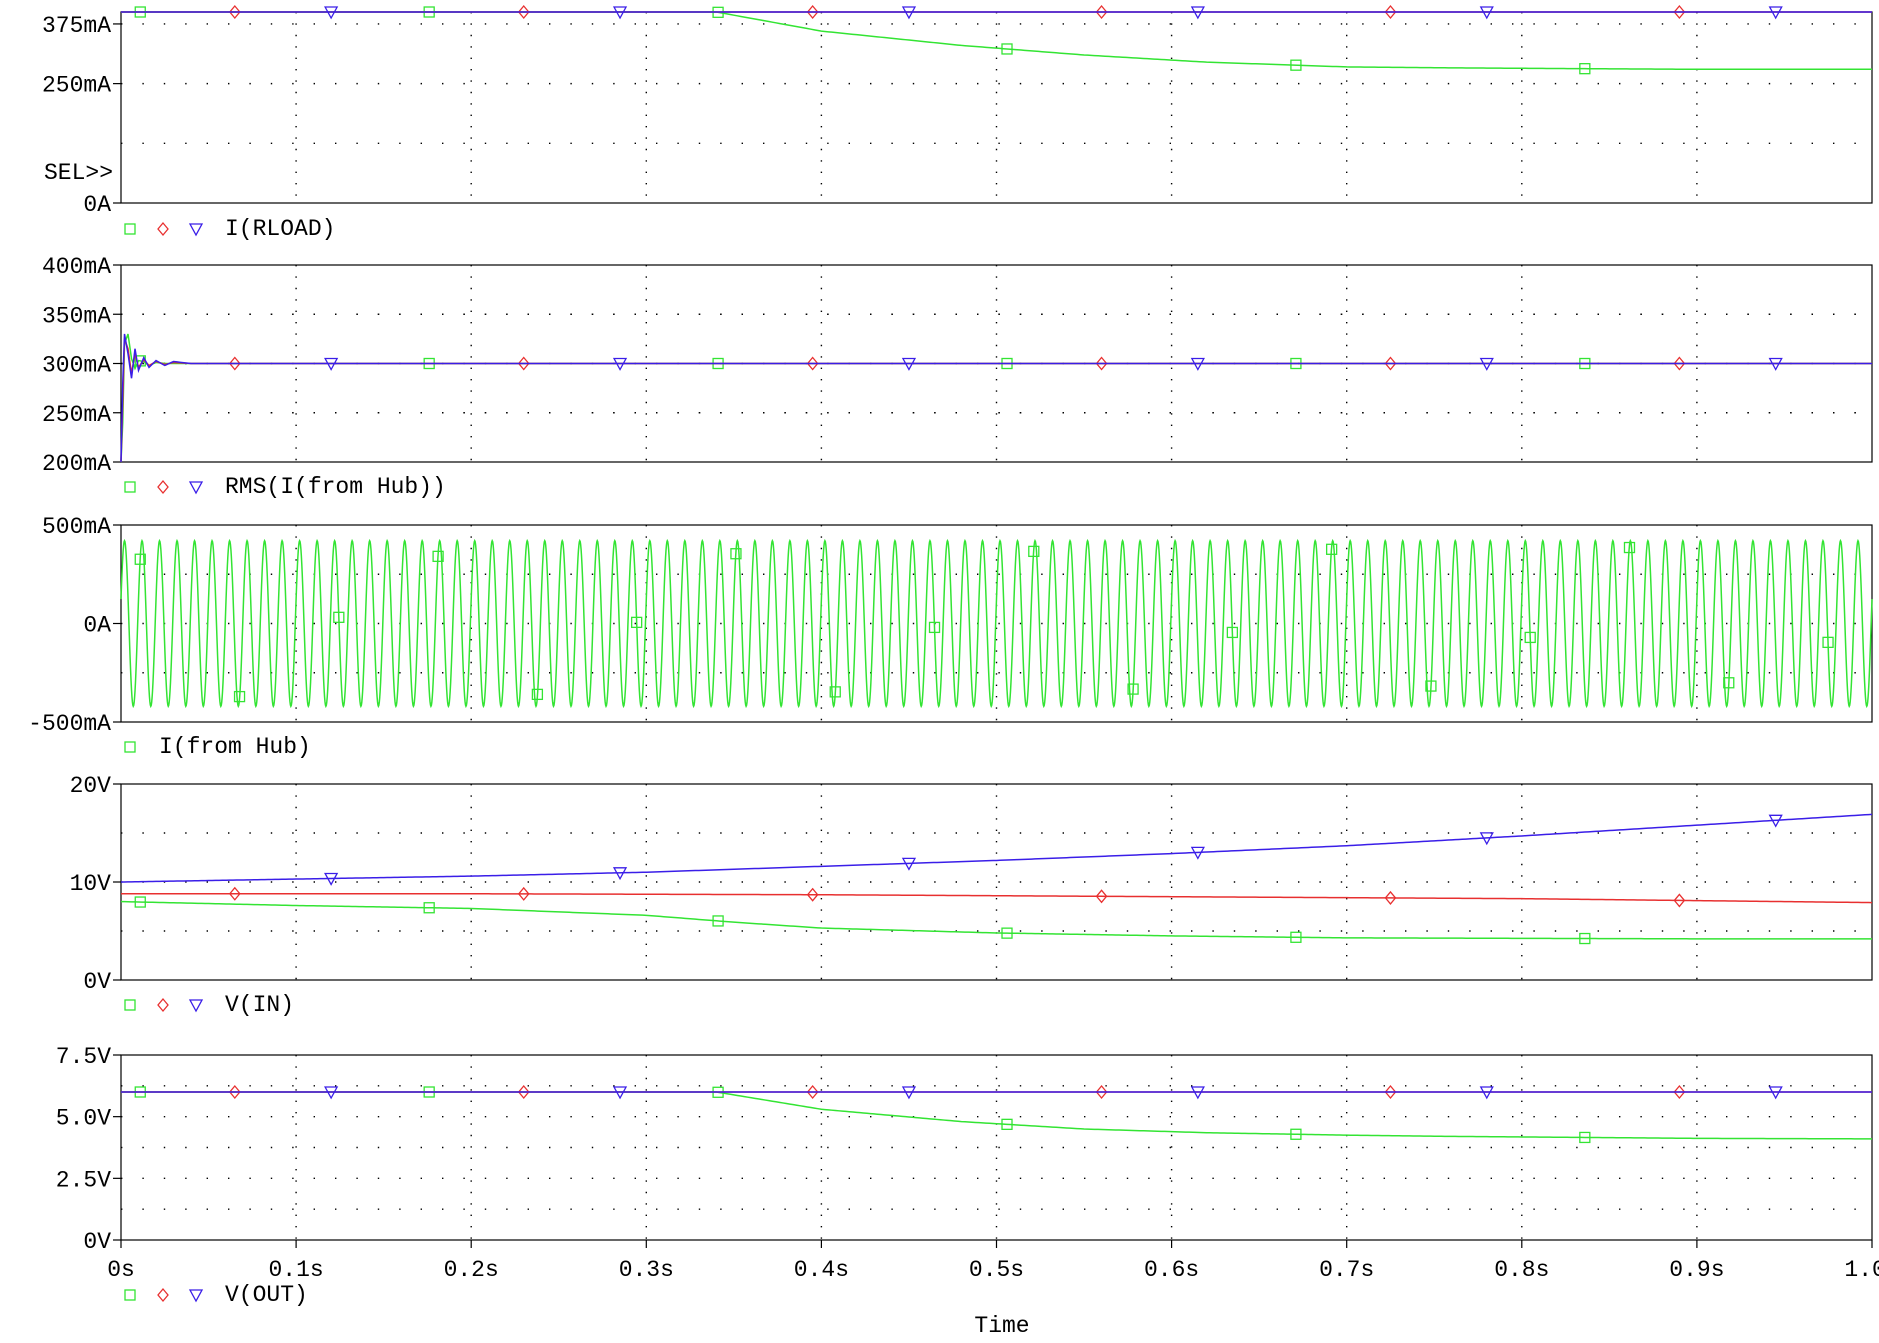  What do you see at coordinates (1696, 1270) in the screenshot?
I see `x-tick-label: 0.9s` at bounding box center [1696, 1270].